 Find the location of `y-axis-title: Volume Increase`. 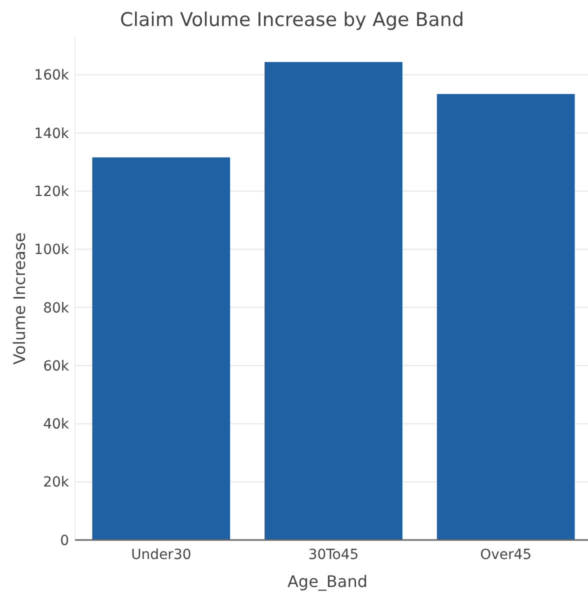

y-axis-title: Volume Increase is located at coordinates (19, 298).